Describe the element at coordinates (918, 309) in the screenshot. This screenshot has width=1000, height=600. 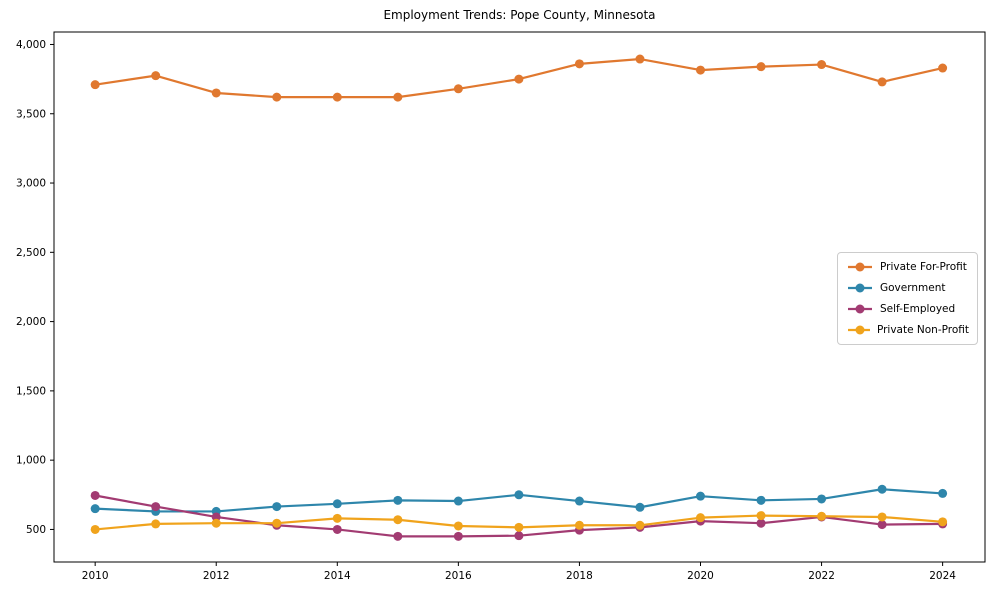
I see `legend-label: Self-Employed` at that location.